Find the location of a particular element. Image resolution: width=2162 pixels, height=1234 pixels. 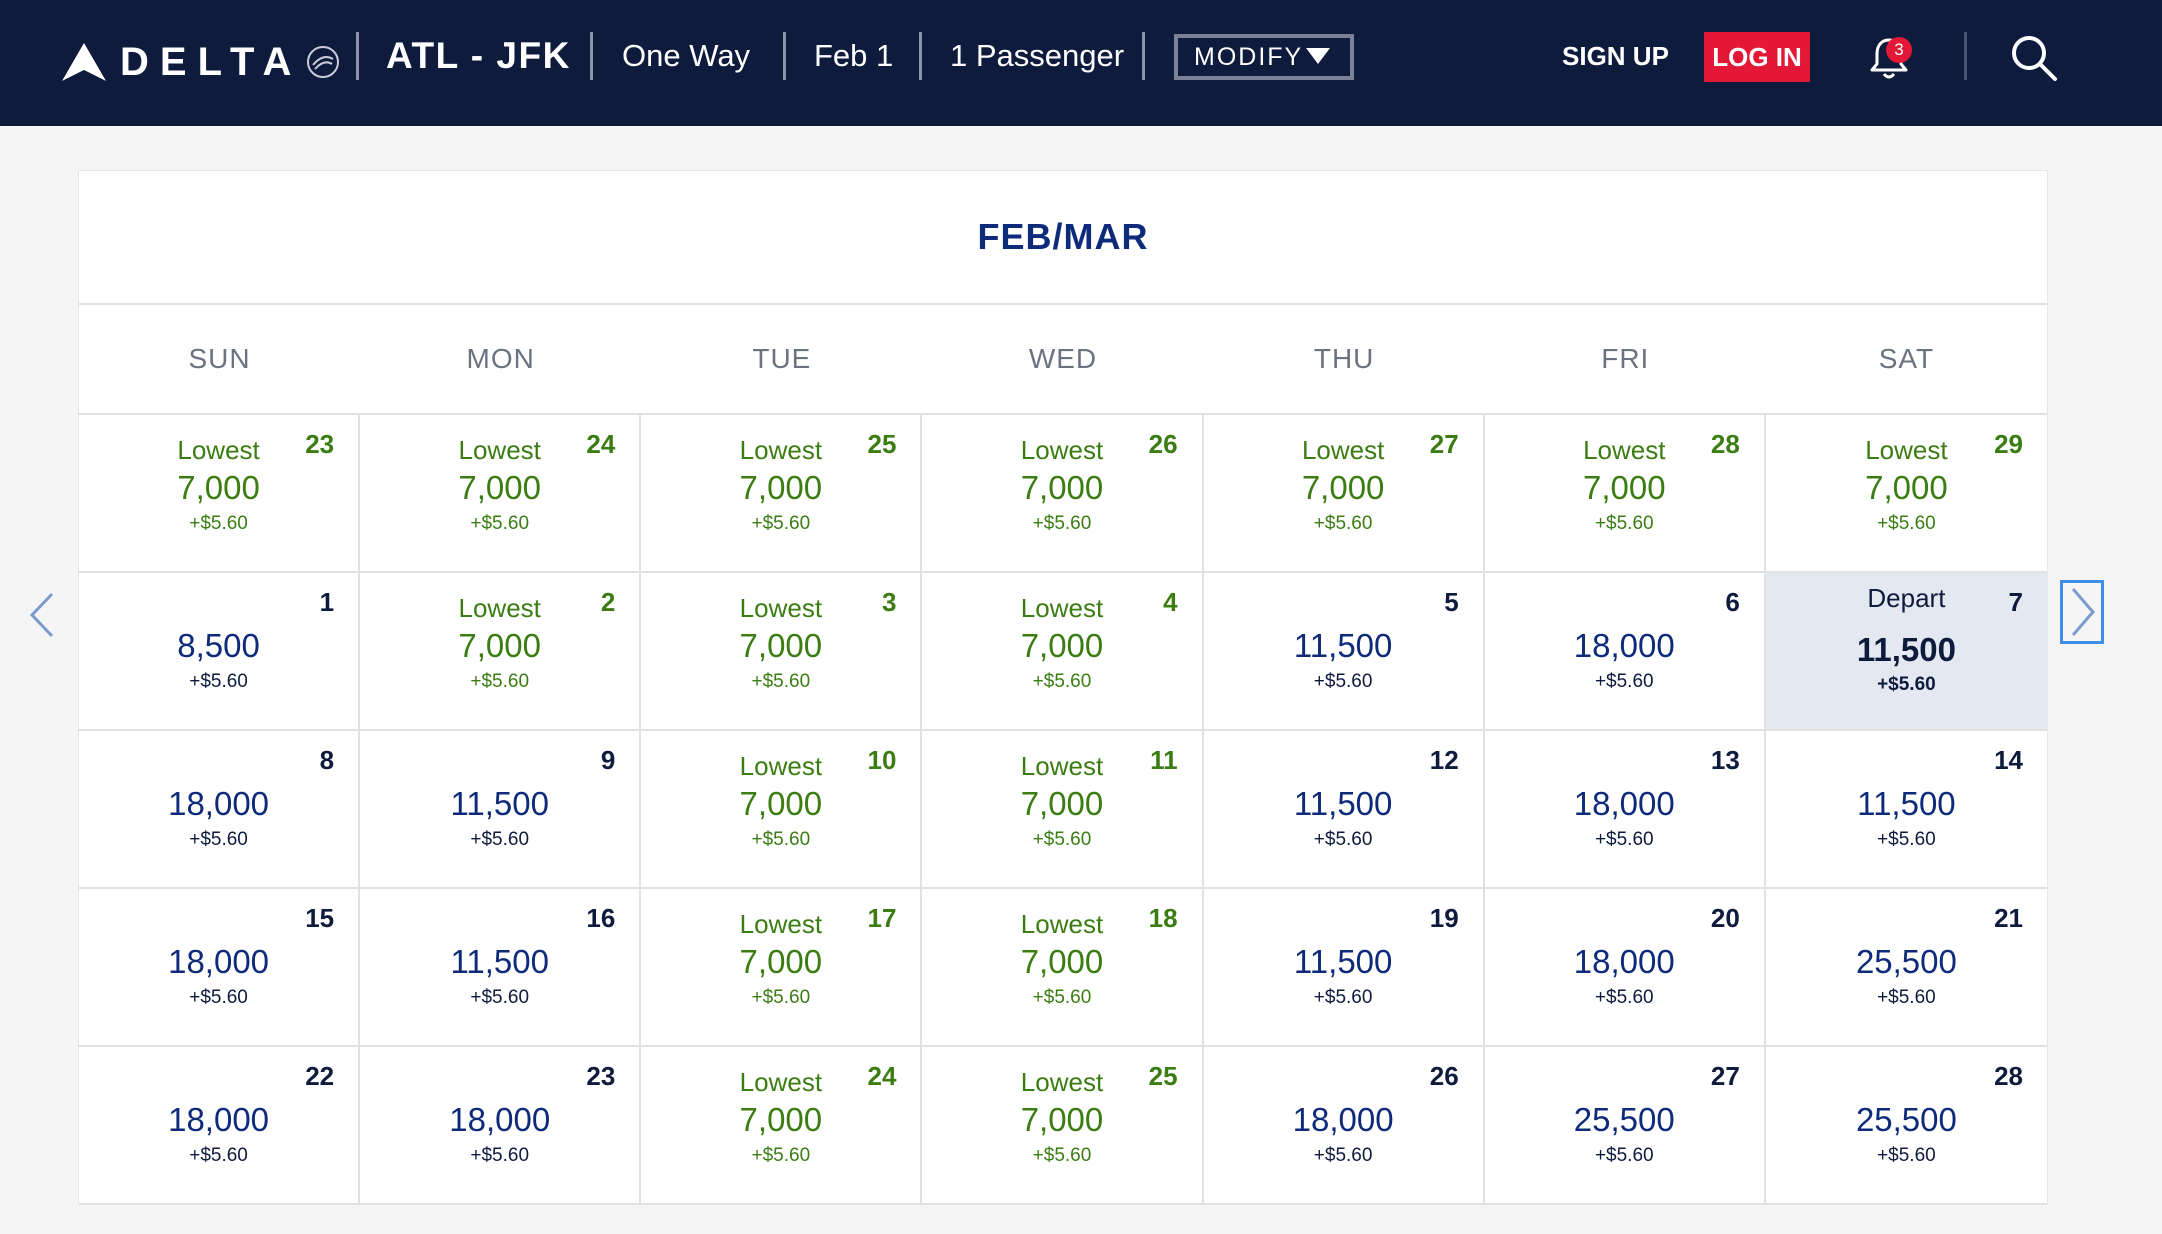

day-number: 10 is located at coordinates (882, 760).